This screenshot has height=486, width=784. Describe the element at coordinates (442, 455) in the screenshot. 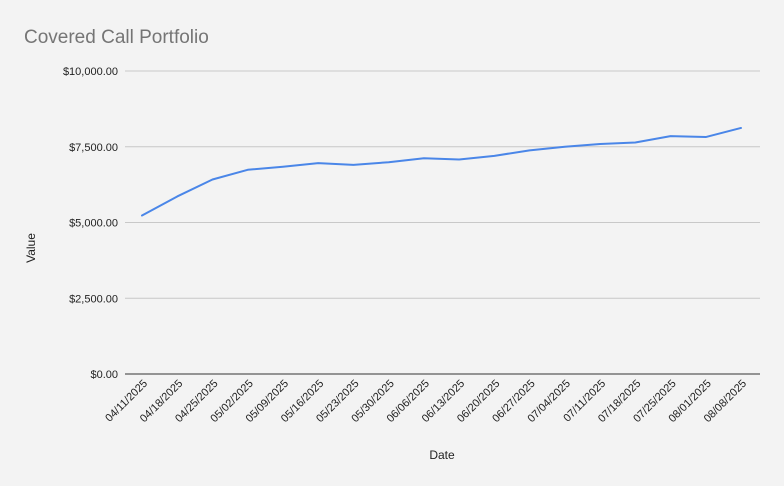

I see `x-axis-label: Date` at that location.